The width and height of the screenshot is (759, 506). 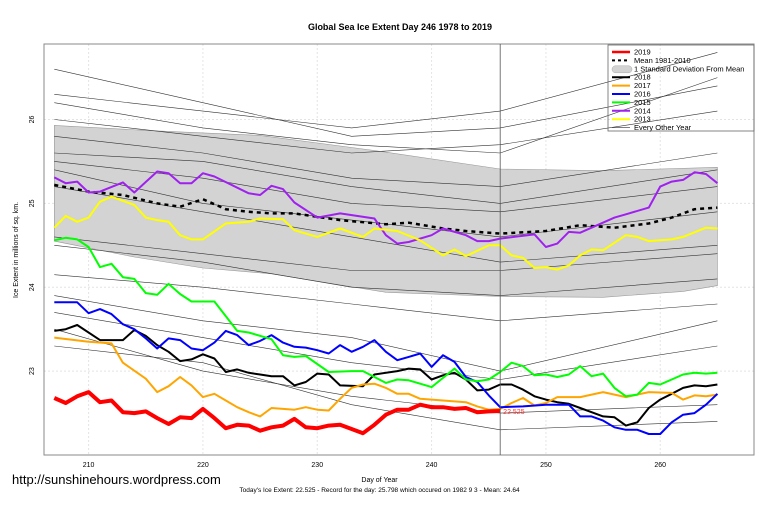 What do you see at coordinates (689, 68) in the screenshot?
I see `legend-1-standard-deviation-from-mean-label: 1 Standard Deviation From Mean` at bounding box center [689, 68].